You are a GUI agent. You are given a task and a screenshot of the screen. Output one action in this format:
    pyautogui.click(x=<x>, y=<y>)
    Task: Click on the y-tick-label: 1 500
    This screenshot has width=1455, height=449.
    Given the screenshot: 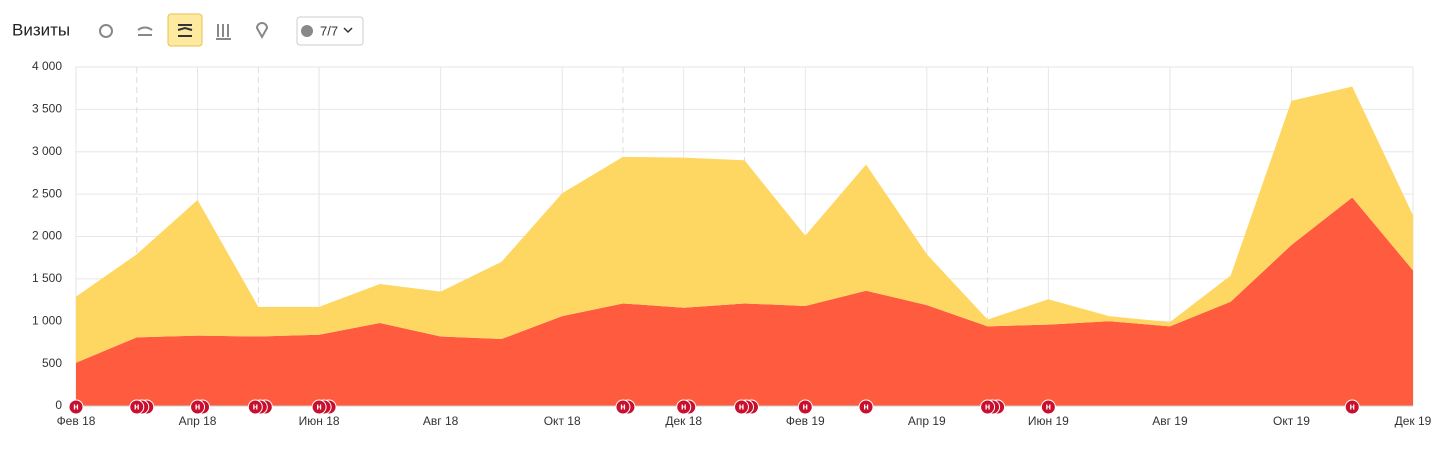 What is the action you would take?
    pyautogui.click(x=47, y=278)
    